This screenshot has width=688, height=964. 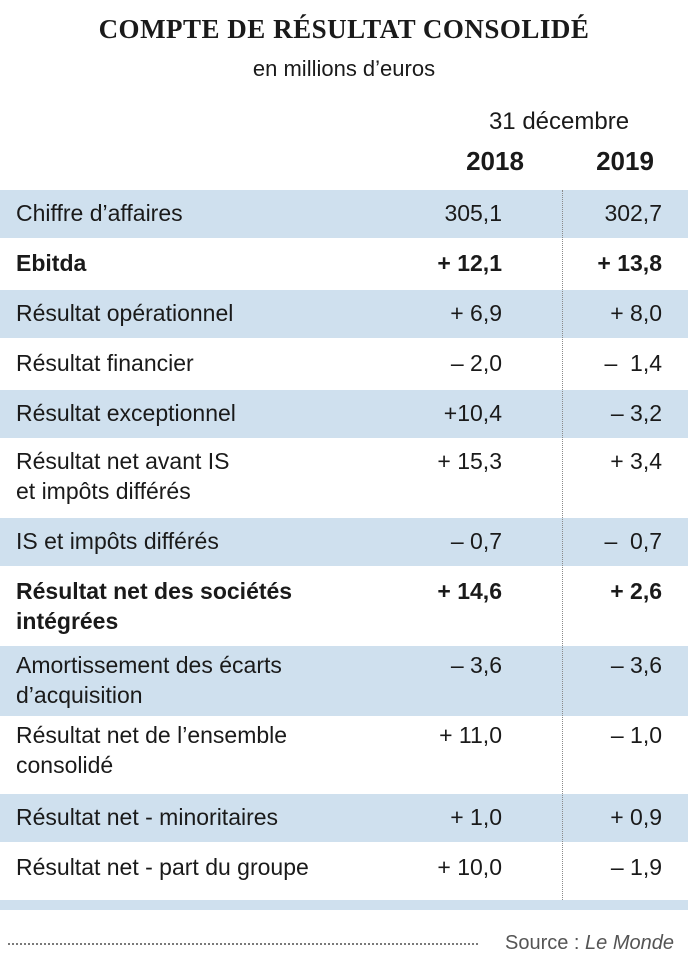 I want to click on value-2019: – 3,2, so click(x=636, y=413).